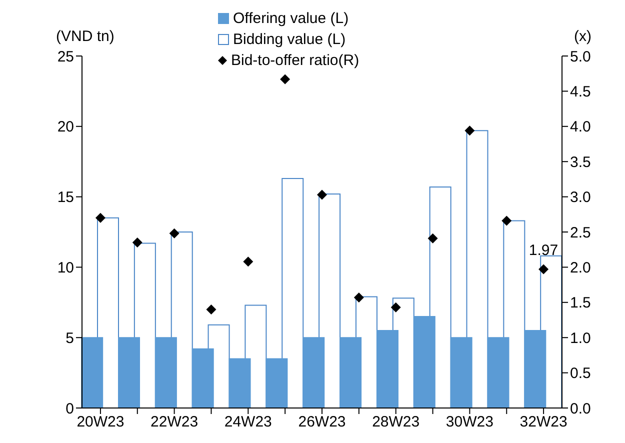  I want to click on y2-tick-label: 2.5, so click(580, 233).